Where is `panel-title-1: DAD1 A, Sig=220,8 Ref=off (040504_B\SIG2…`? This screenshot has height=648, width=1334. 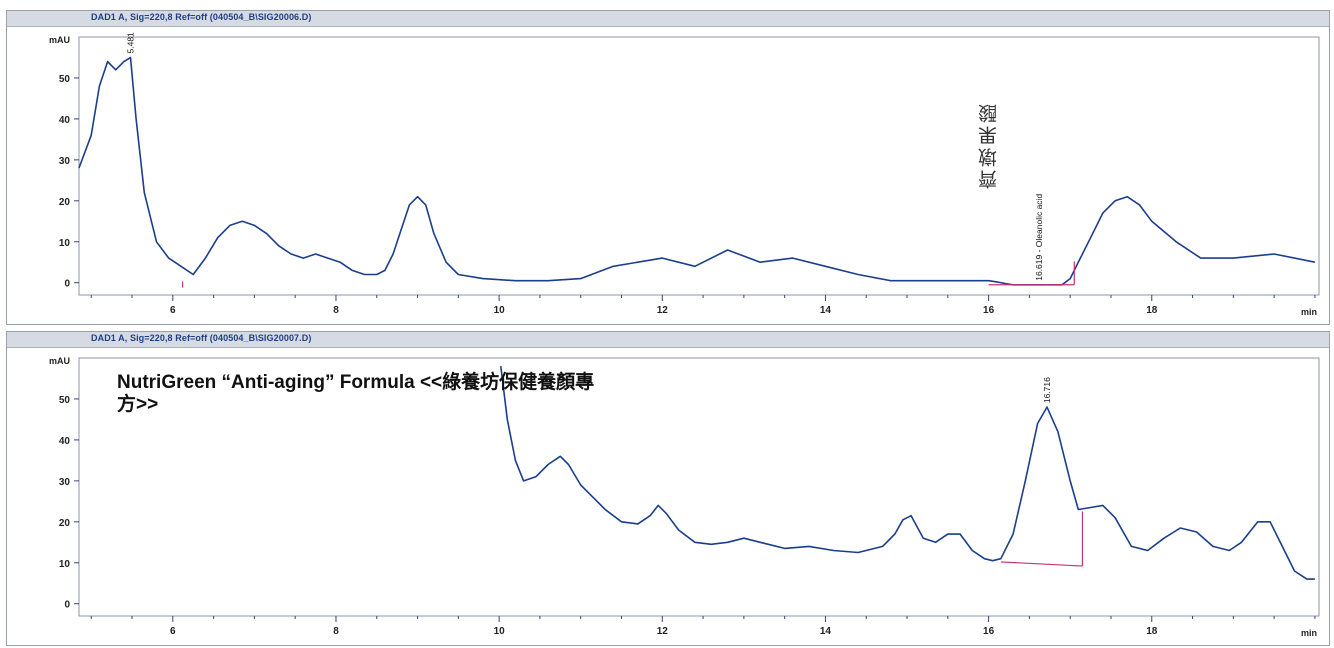 panel-title-1: DAD1 A, Sig=220,8 Ref=off (040504_B\SIG2… is located at coordinates (201, 17).